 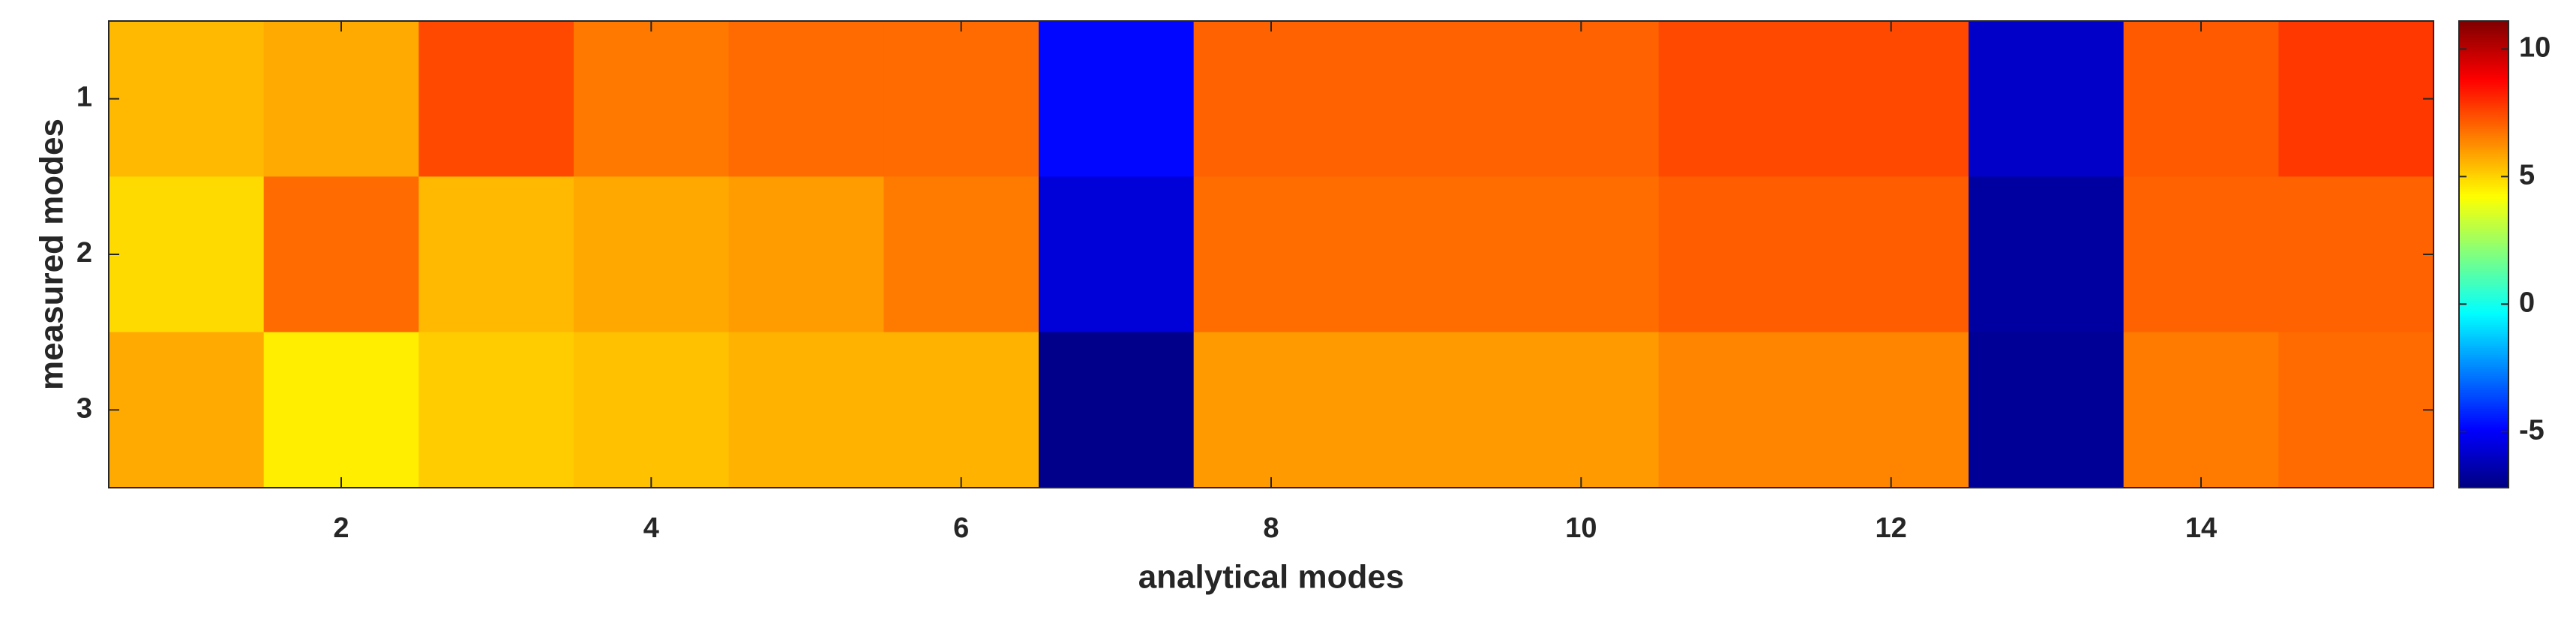 I want to click on colorbar-frame, so click(x=2484, y=254).